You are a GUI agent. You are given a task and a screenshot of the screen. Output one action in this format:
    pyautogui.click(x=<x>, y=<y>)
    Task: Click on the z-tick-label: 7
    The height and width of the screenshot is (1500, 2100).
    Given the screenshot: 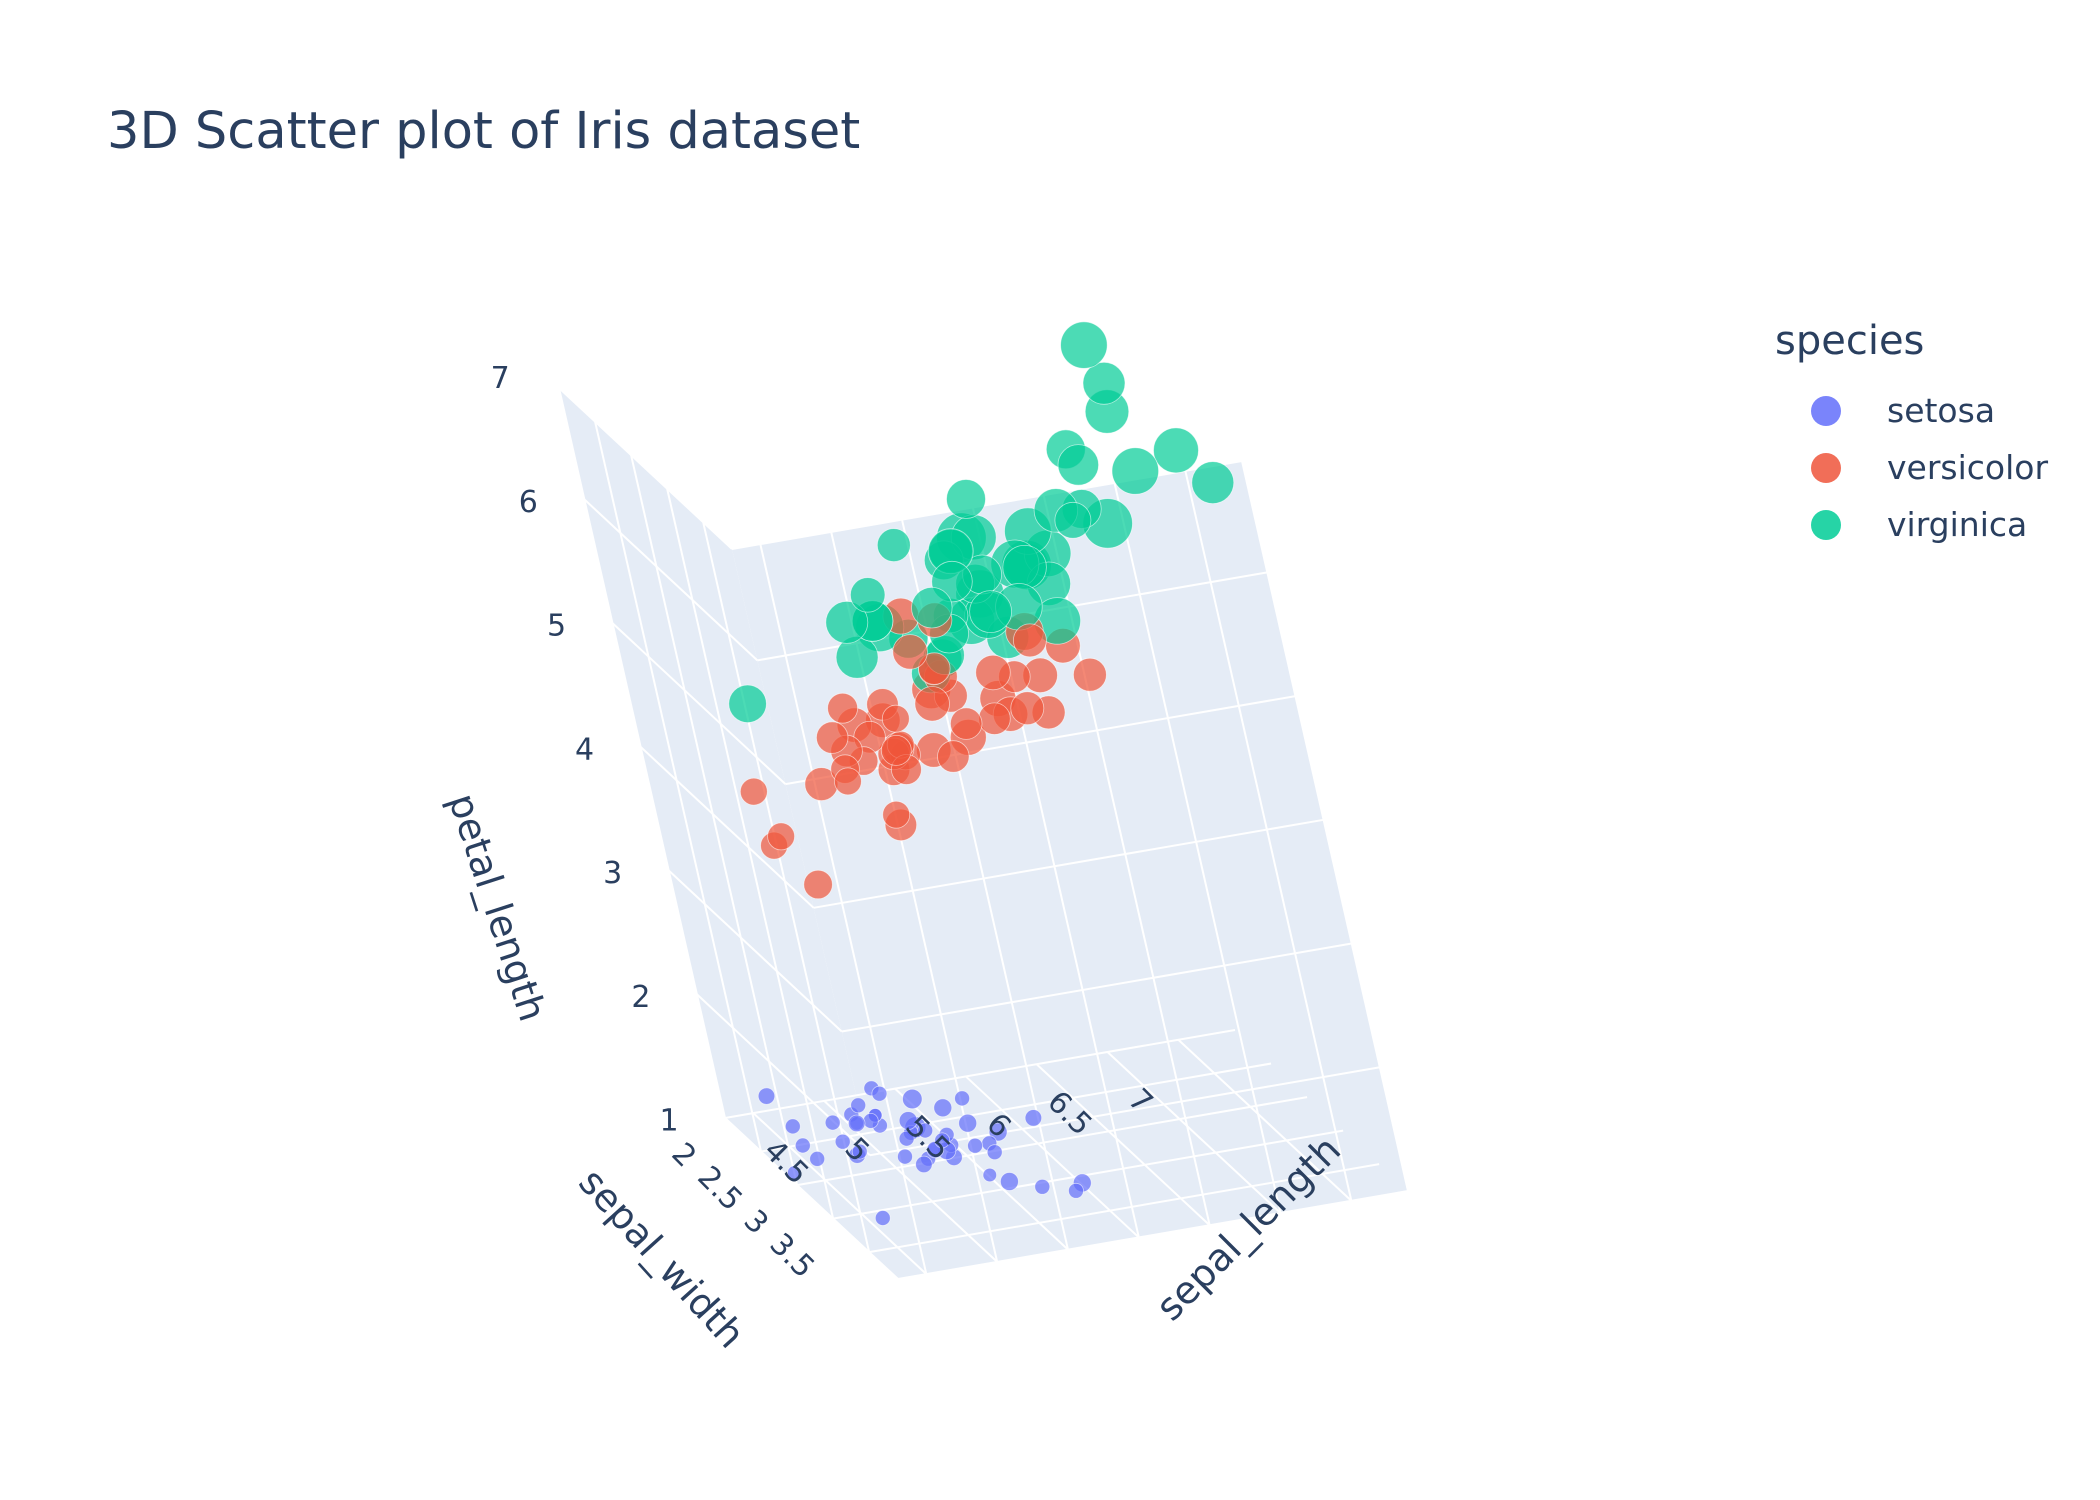 What is the action you would take?
    pyautogui.click(x=500, y=378)
    